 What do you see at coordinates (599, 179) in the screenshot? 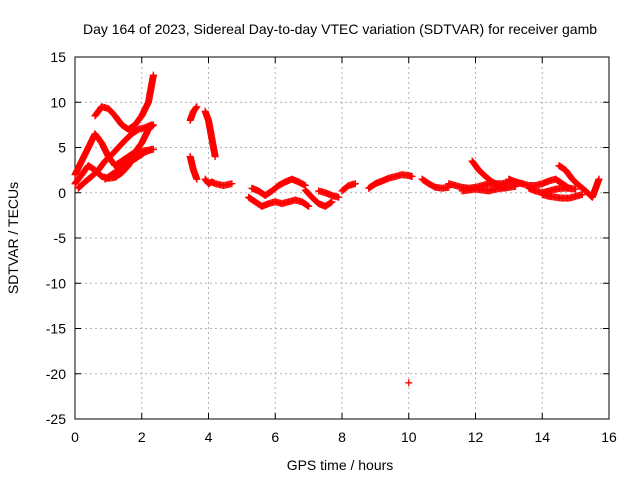
I see `data-point-arc-v` at bounding box center [599, 179].